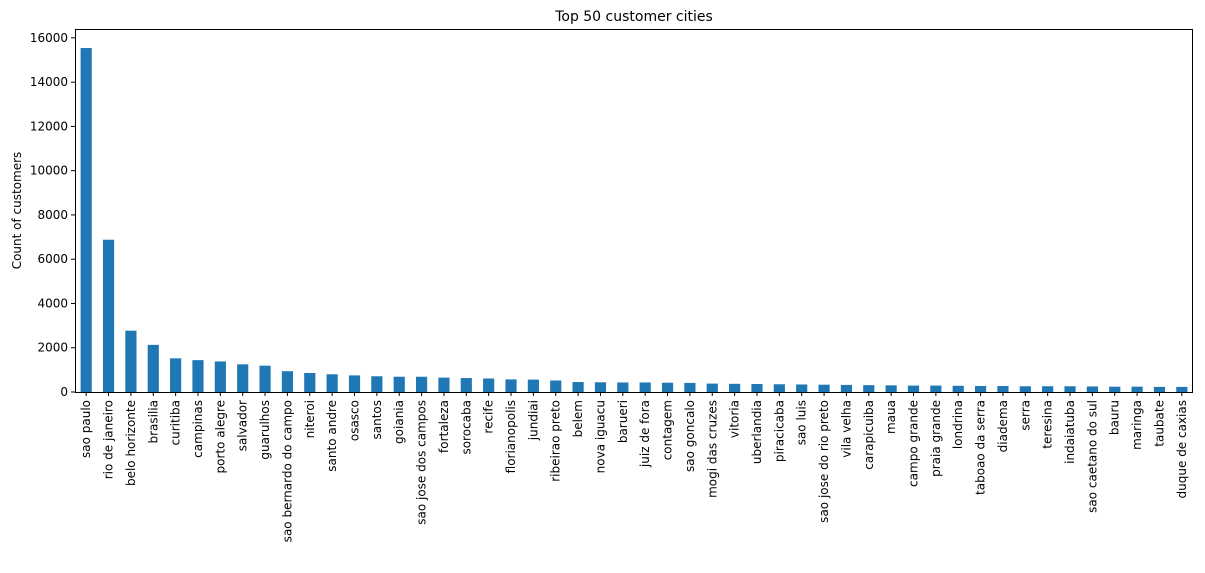 The width and height of the screenshot is (1205, 573). What do you see at coordinates (49, 82) in the screenshot?
I see `y-tick-label: 14000` at bounding box center [49, 82].